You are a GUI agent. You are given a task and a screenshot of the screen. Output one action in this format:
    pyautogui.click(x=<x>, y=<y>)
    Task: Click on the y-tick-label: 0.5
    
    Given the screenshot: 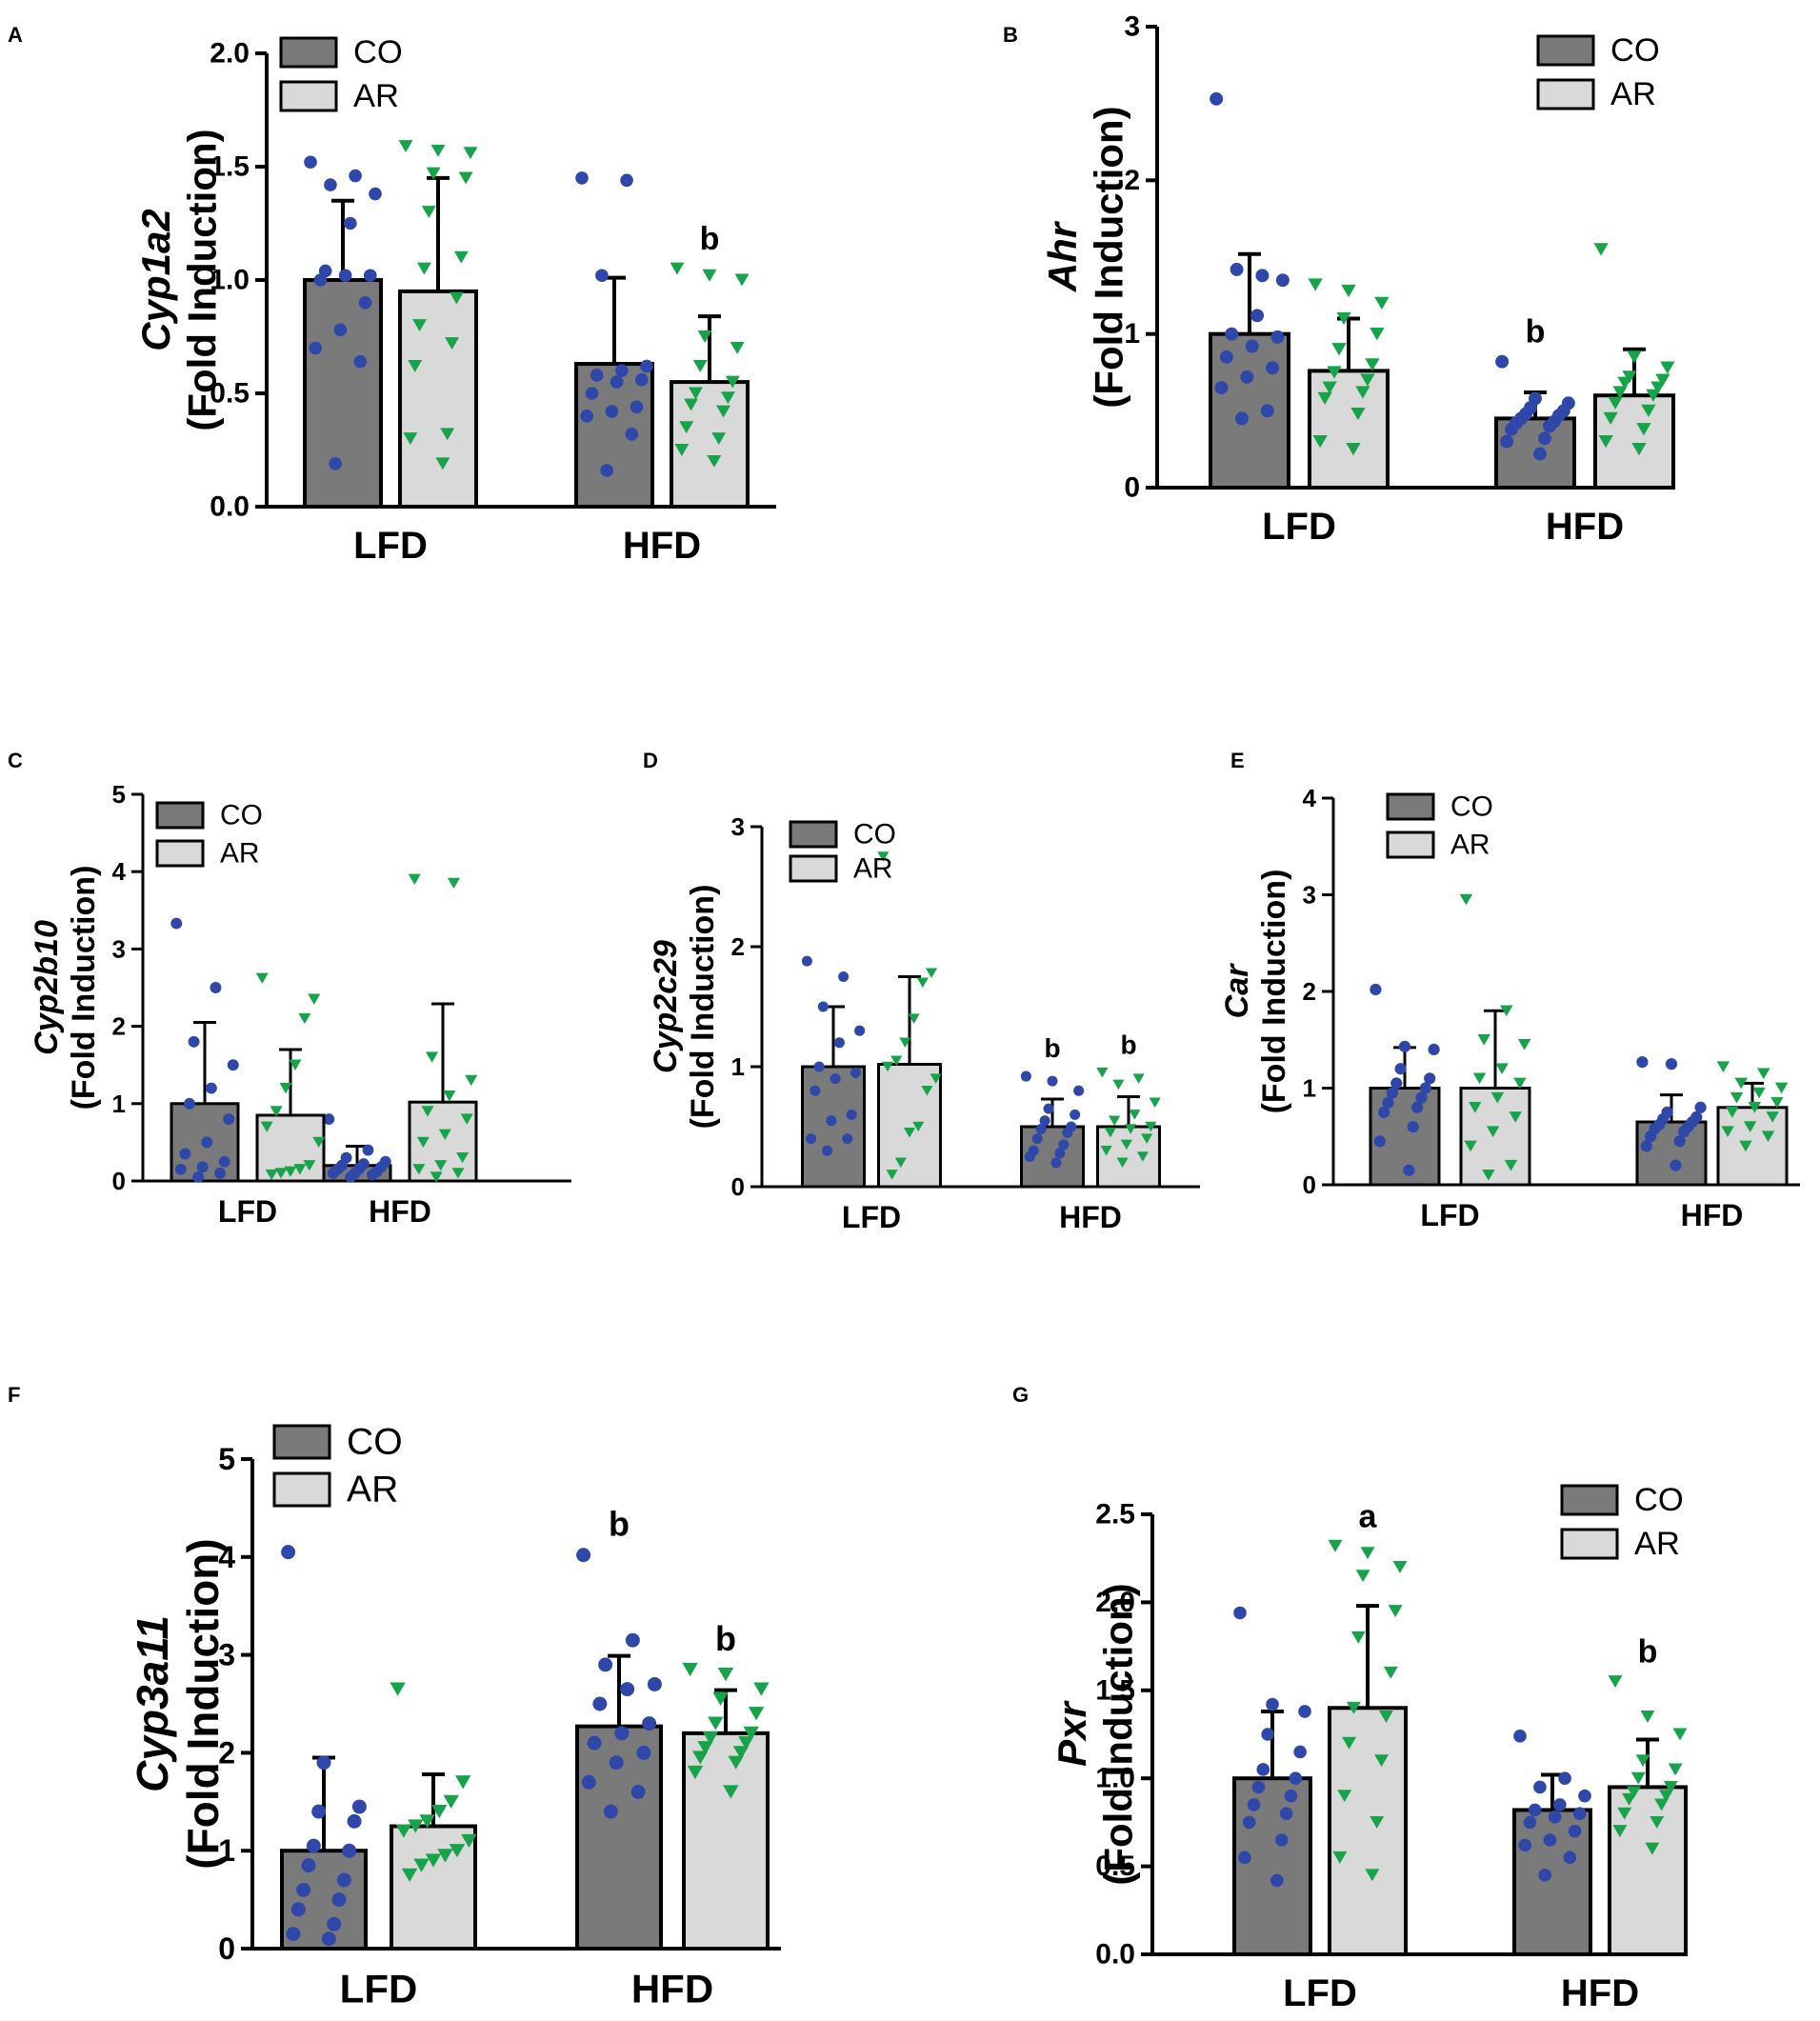 What is the action you would take?
    pyautogui.click(x=1115, y=1866)
    